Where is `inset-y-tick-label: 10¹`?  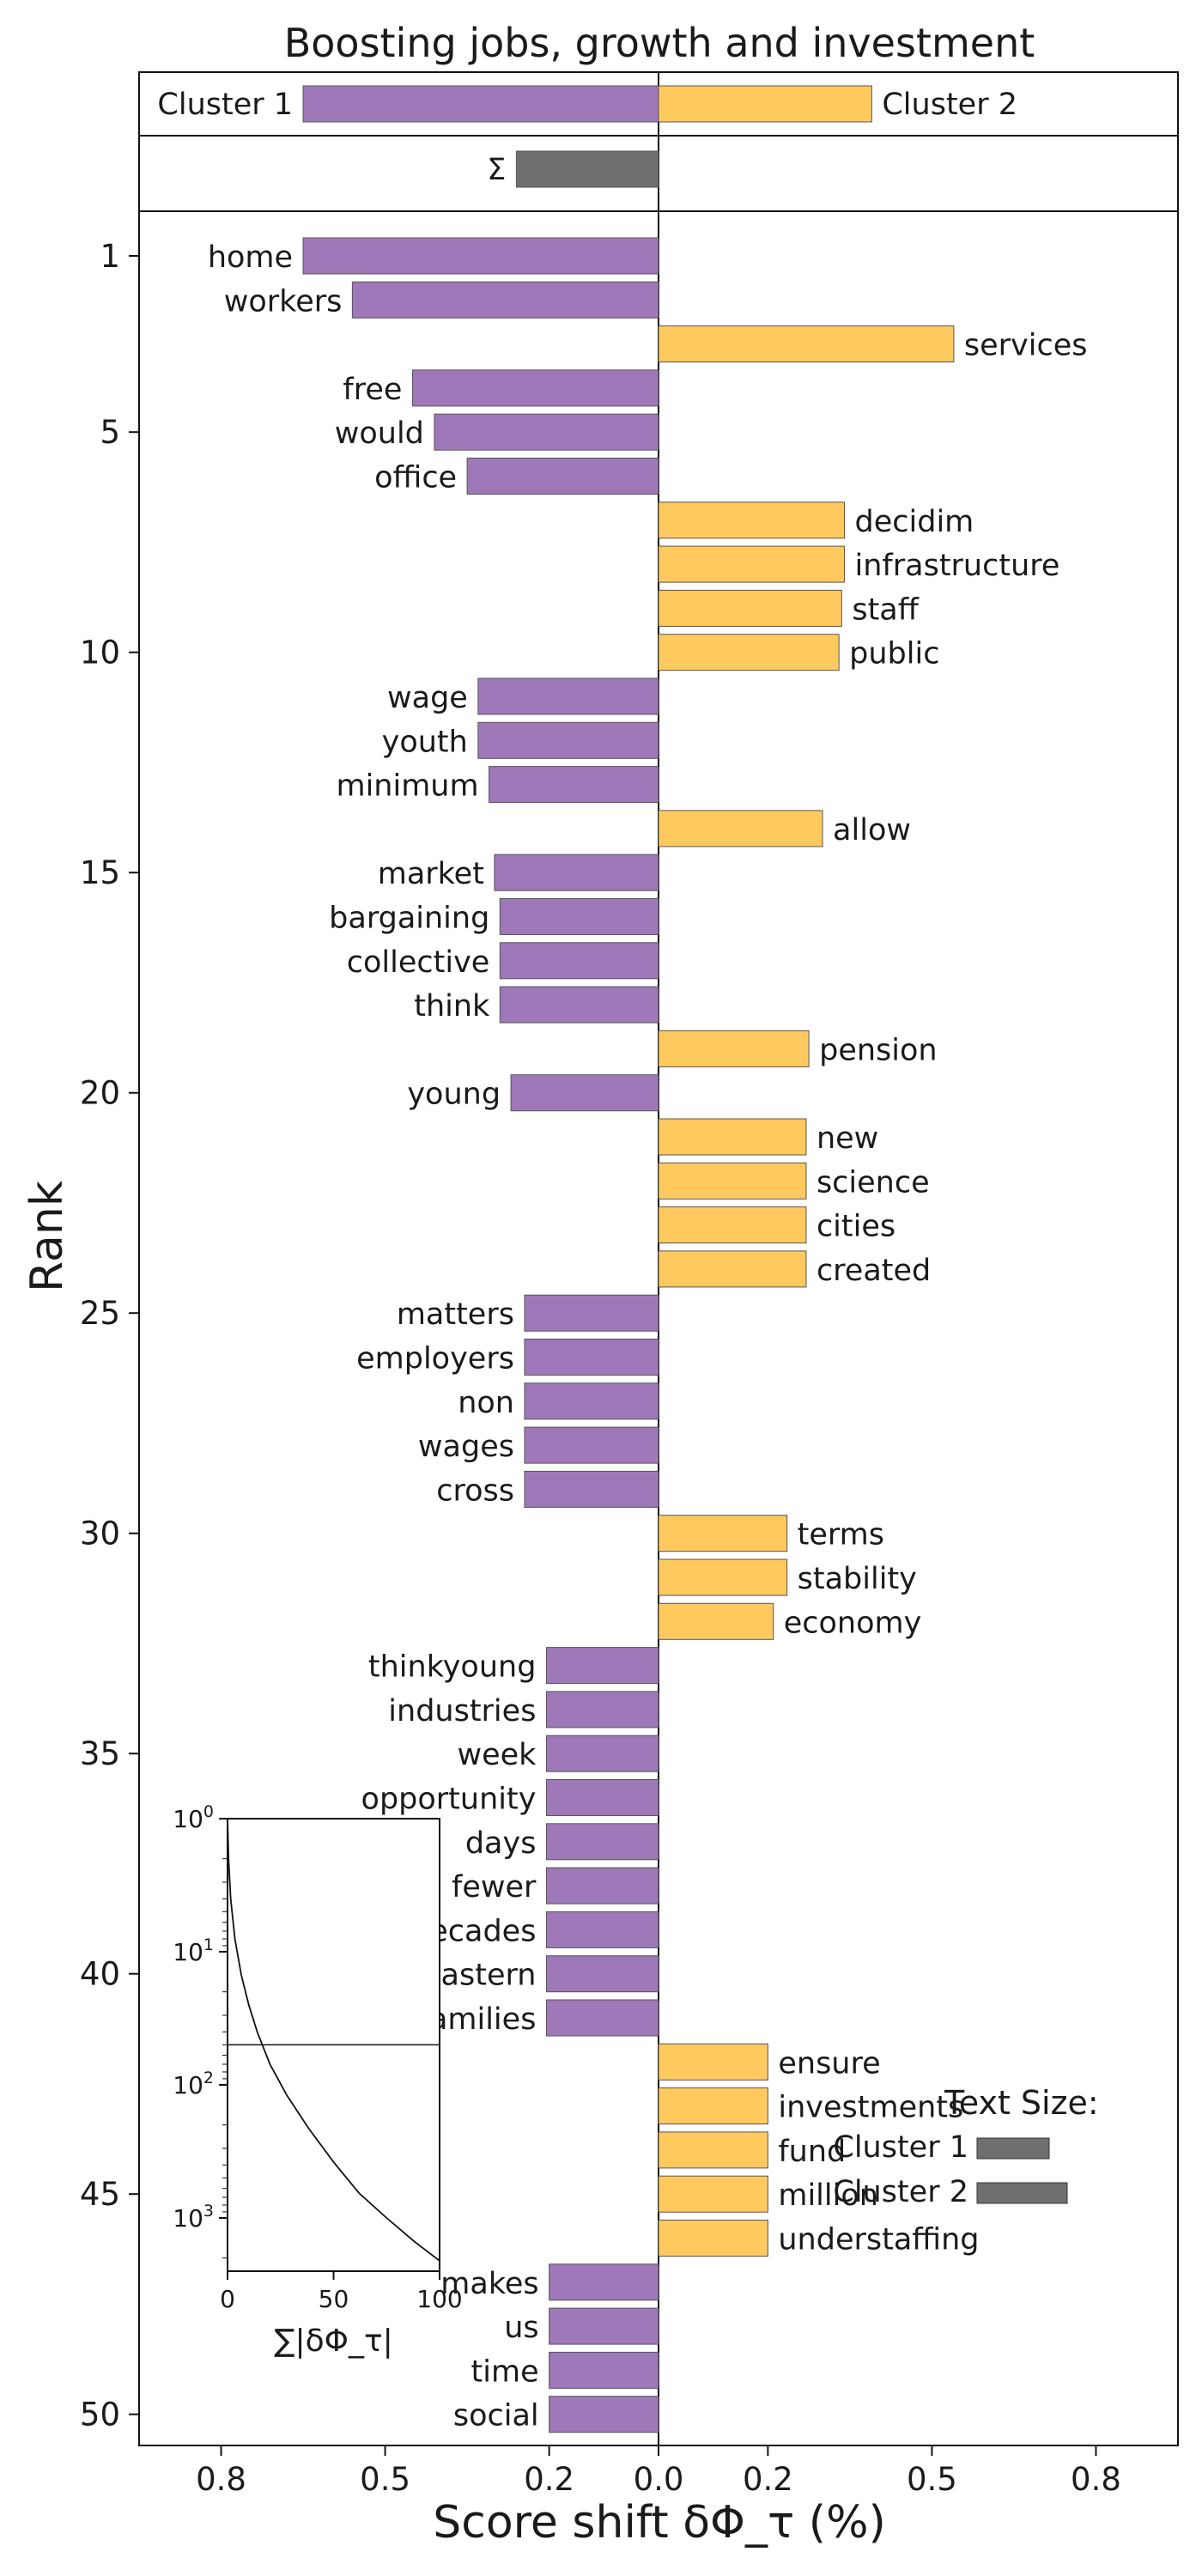
inset-y-tick-label: 10¹ is located at coordinates (193, 1951).